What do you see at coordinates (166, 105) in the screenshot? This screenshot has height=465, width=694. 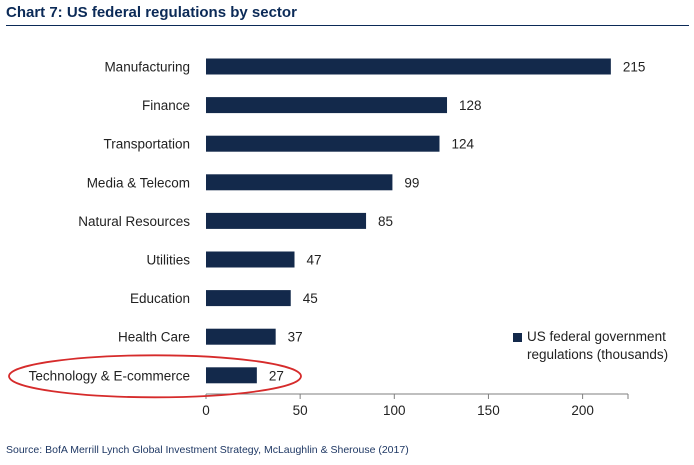 I see `category-label: Finance` at bounding box center [166, 105].